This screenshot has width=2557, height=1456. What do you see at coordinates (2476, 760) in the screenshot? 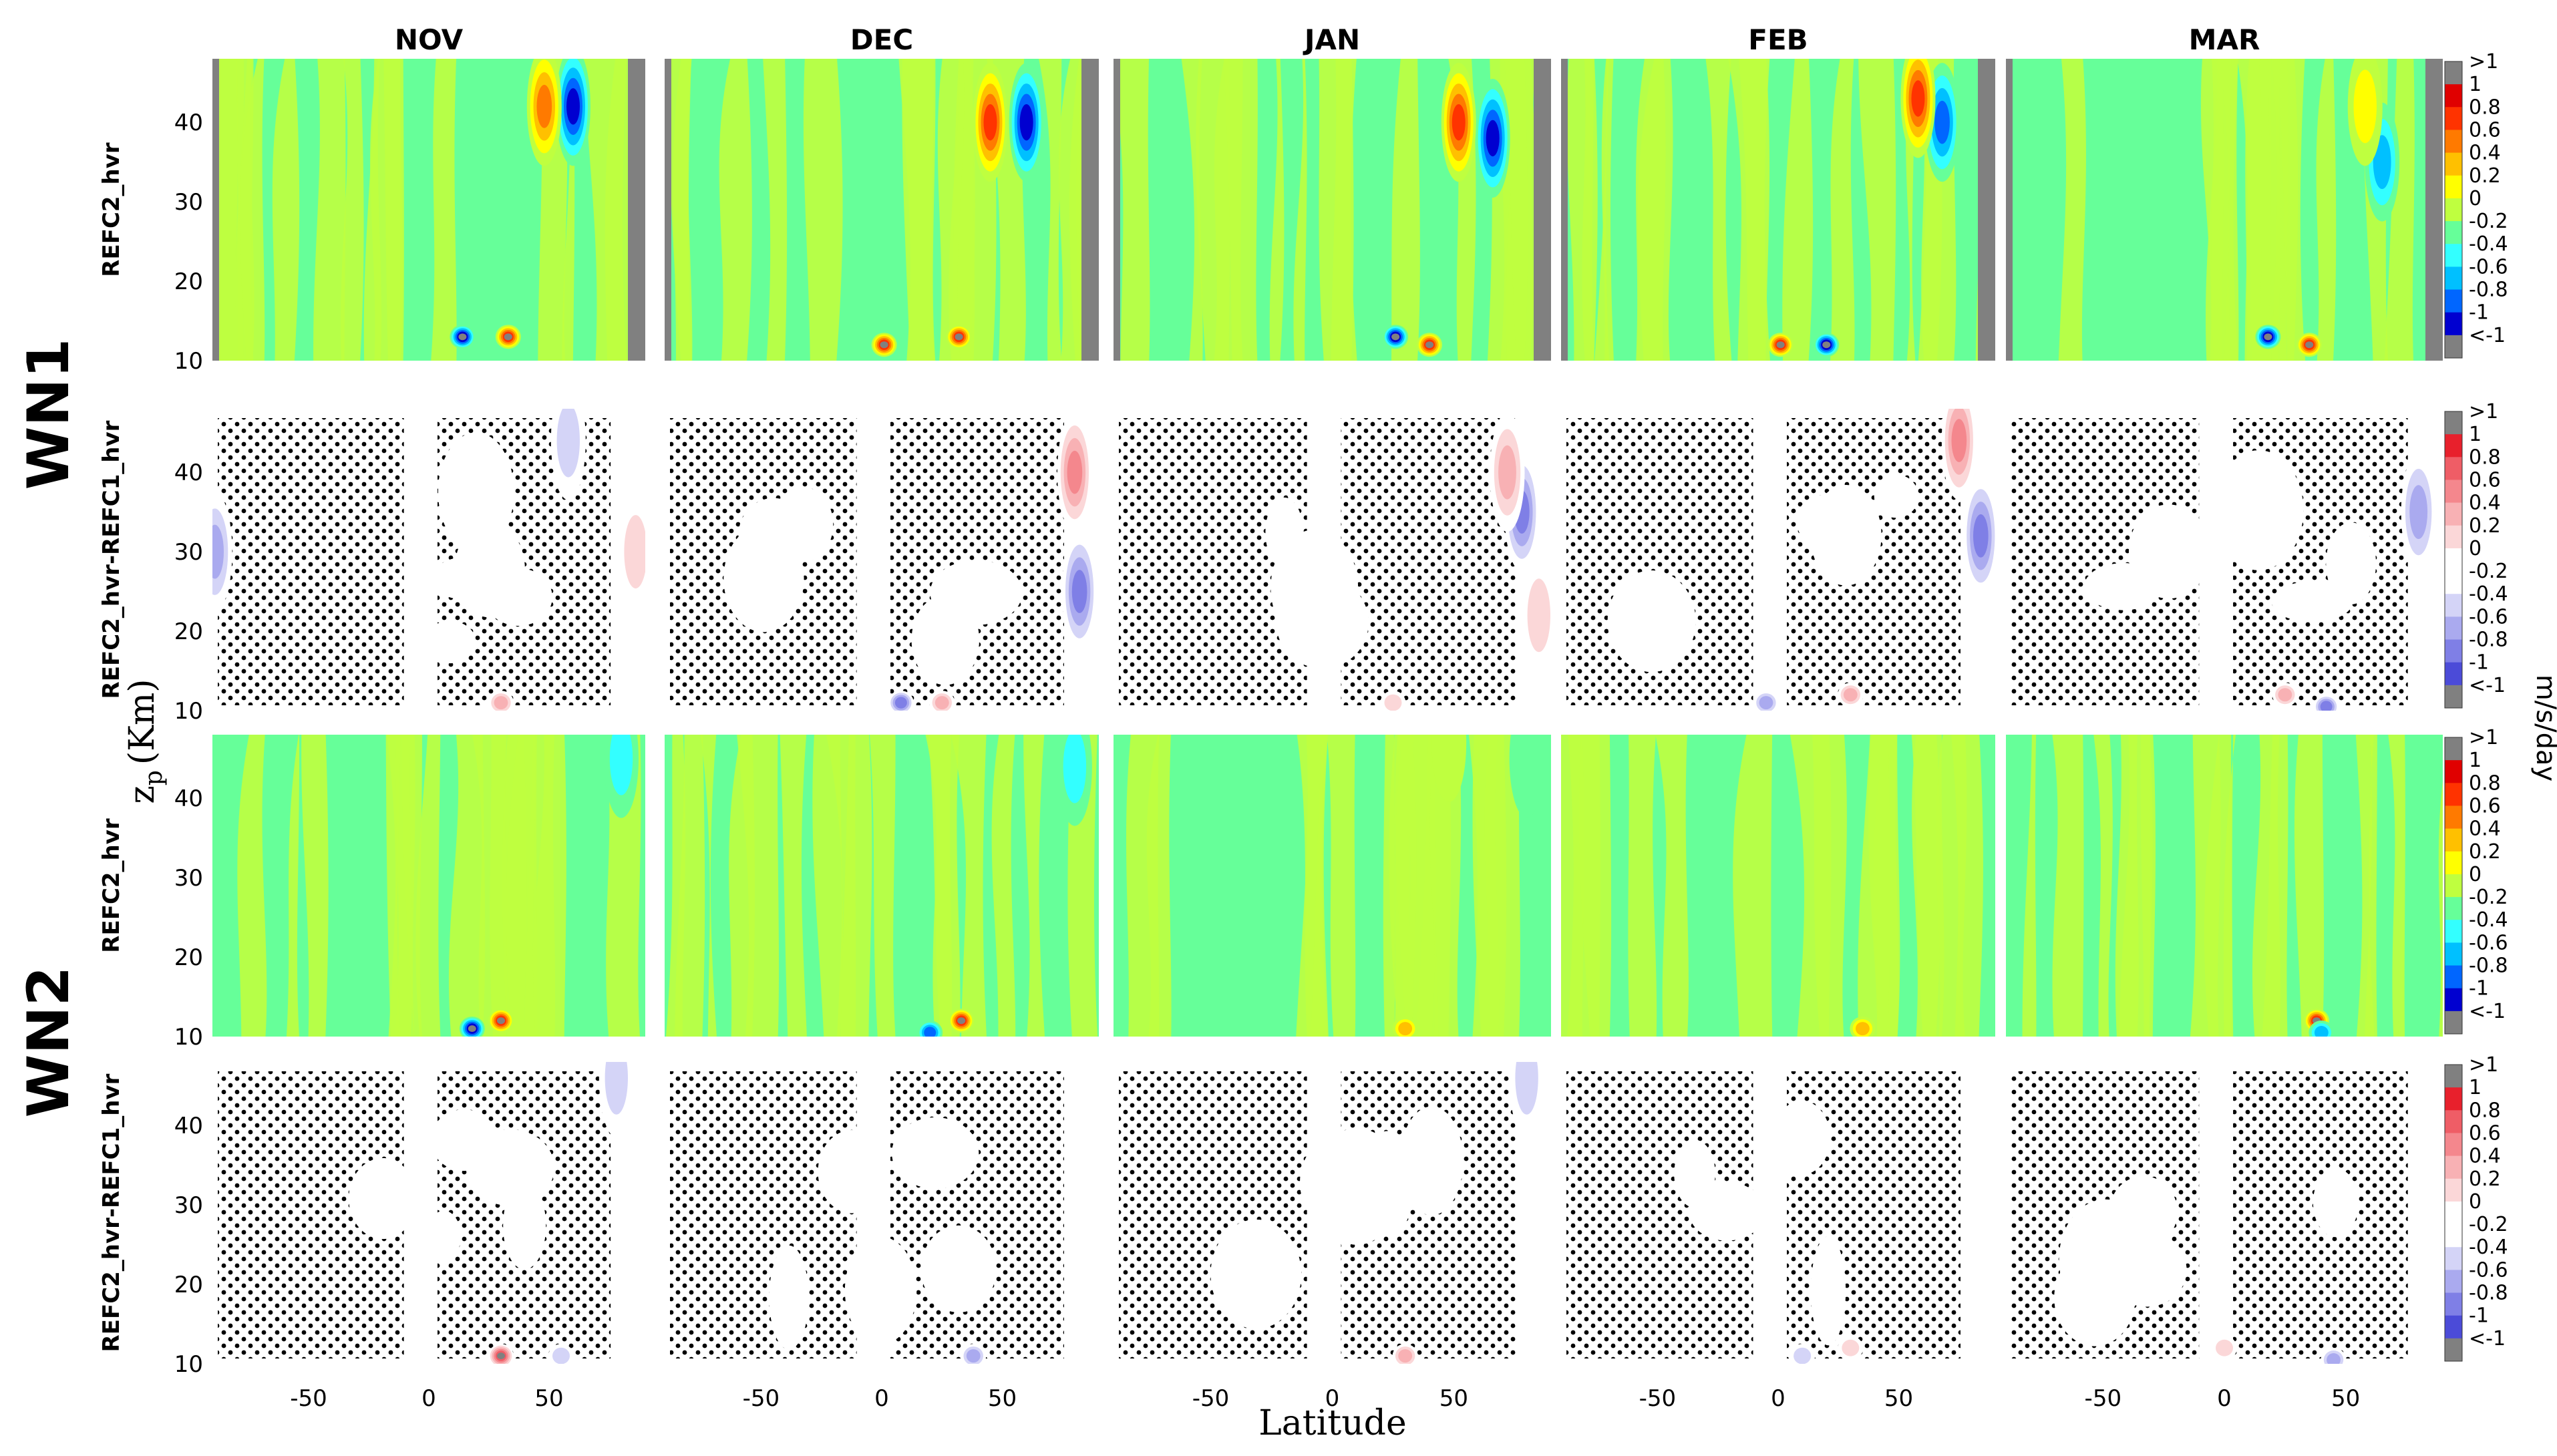
I see `colorbar-tick-label: 1` at bounding box center [2476, 760].